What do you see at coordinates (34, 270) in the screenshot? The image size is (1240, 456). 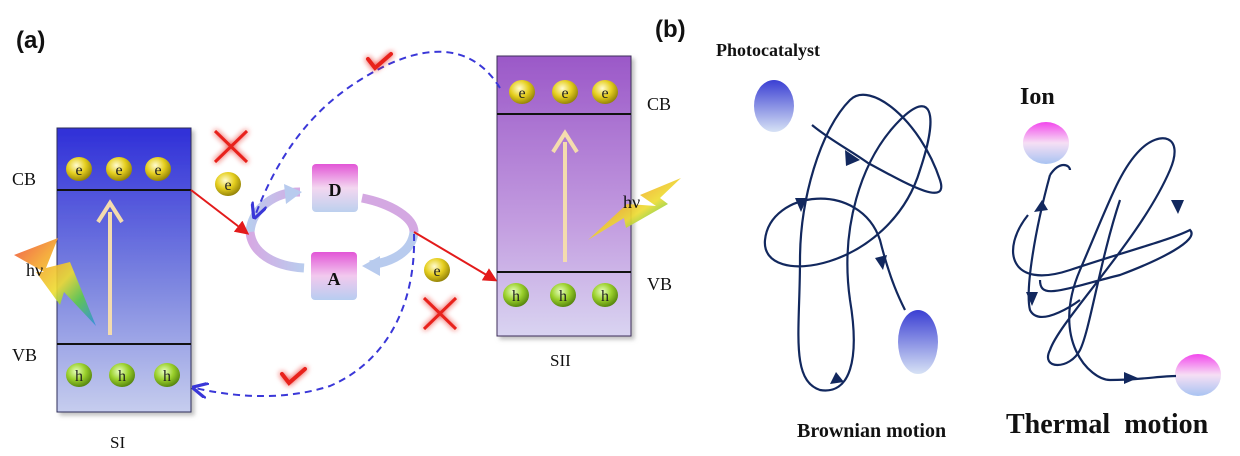 I see `si-photon-label: hν` at bounding box center [34, 270].